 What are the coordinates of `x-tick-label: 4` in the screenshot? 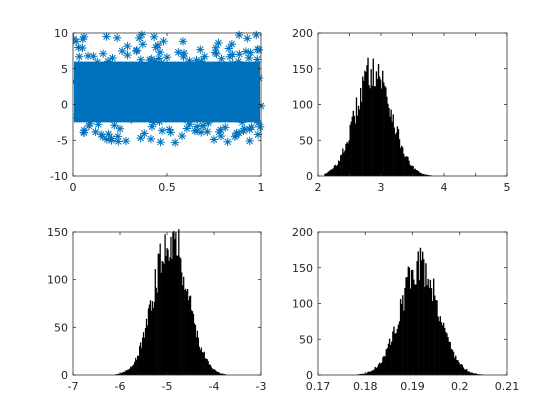 It's located at (444, 187).